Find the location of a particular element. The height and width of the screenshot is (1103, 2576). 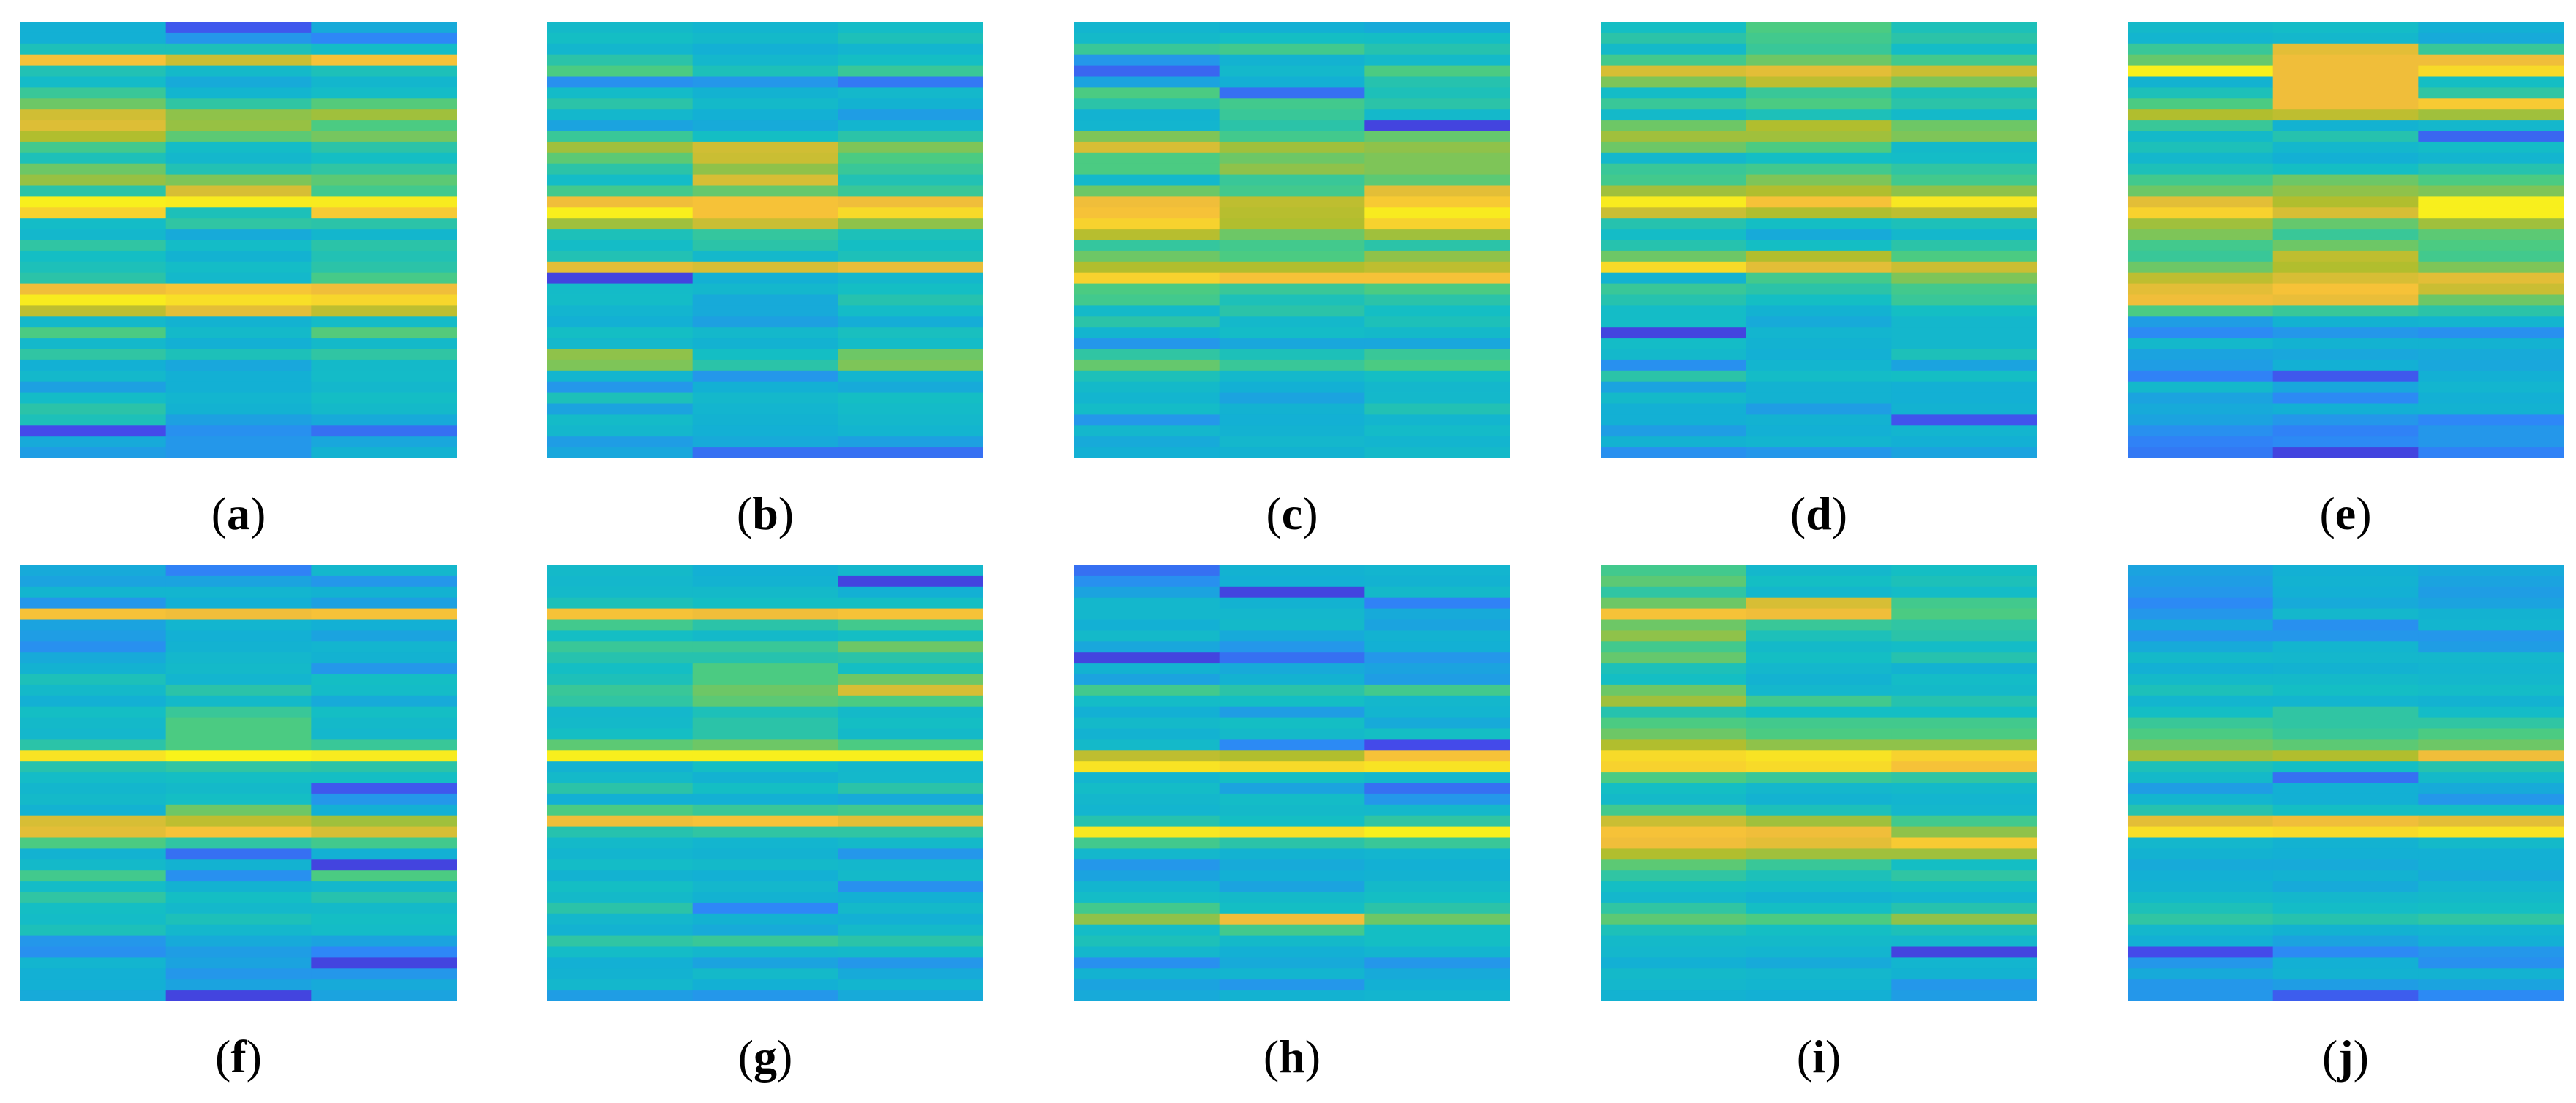

heatmap-e is located at coordinates (2346, 240).